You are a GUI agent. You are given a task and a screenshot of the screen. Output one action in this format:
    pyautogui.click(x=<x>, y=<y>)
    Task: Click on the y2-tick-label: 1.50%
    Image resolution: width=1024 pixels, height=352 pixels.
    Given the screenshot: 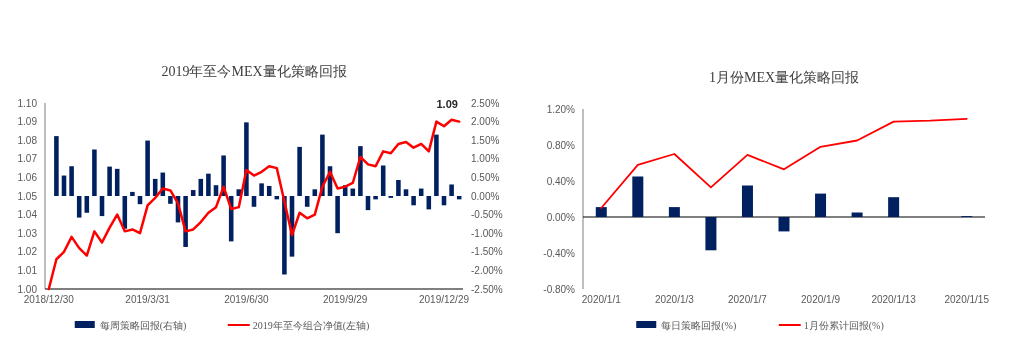 What is the action you would take?
    pyautogui.click(x=485, y=140)
    